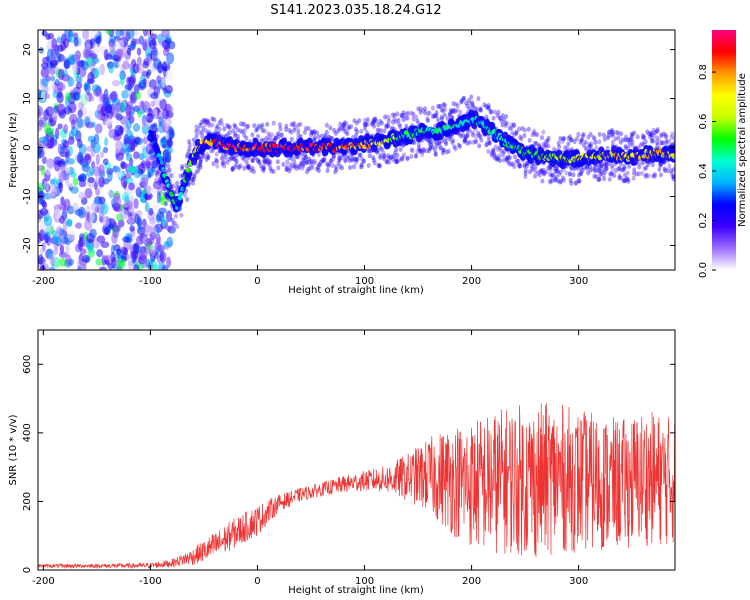 The image size is (750, 600). I want to click on x-tick-label: -100, so click(150, 281).